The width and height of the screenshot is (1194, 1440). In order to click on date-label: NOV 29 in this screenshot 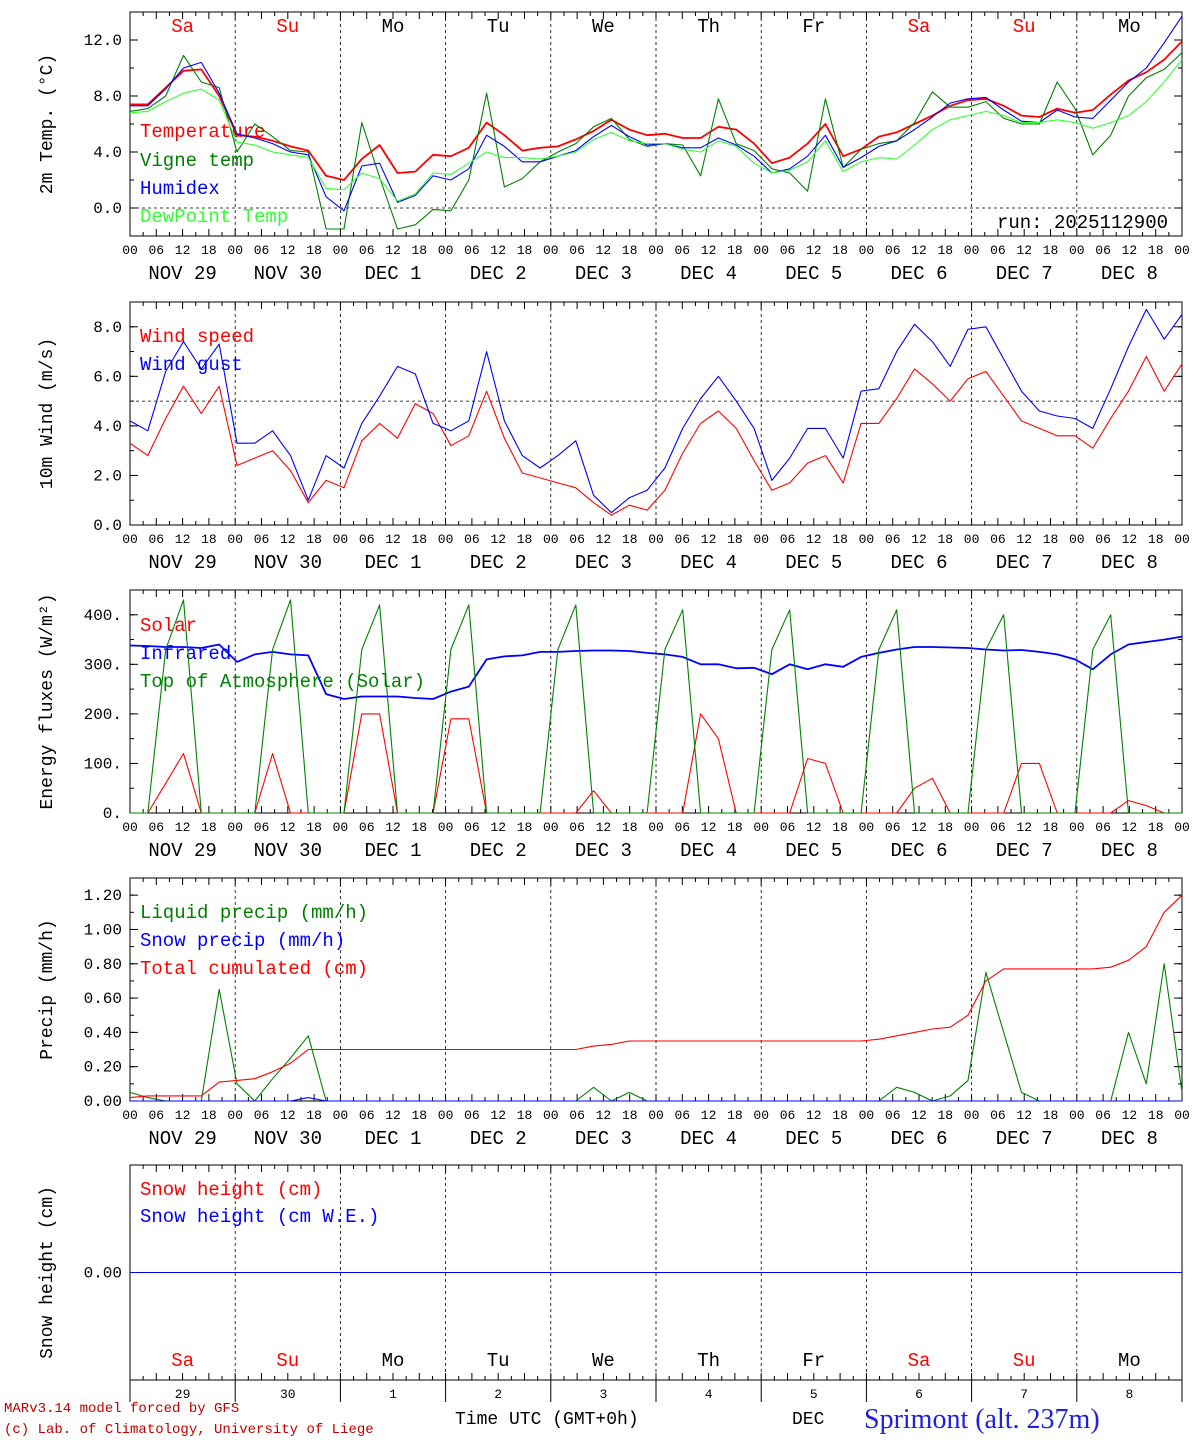, I will do `click(182, 851)`.